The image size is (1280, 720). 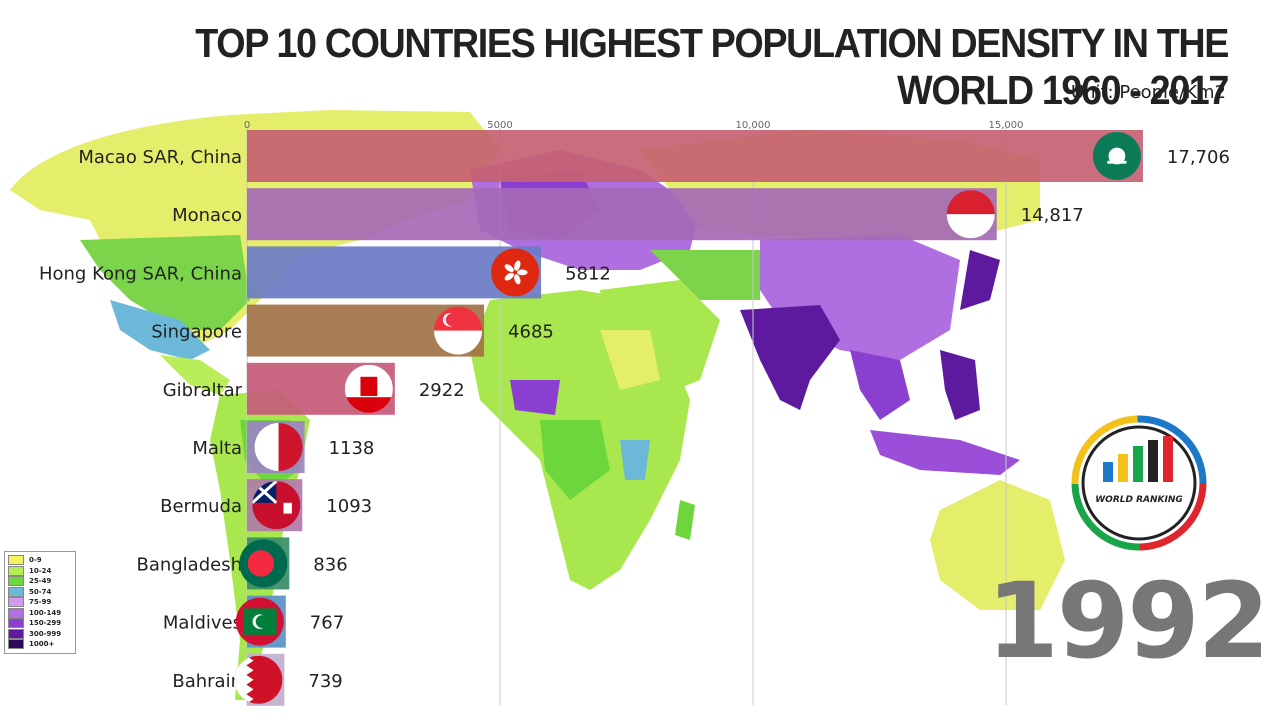 I want to click on legend-item: 50-74, so click(x=40, y=592).